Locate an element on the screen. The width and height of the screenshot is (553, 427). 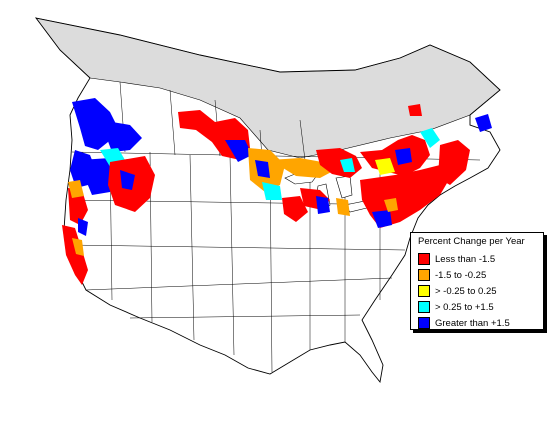
legend-item: > 0.25 to +1.5 is located at coordinates (477, 307).